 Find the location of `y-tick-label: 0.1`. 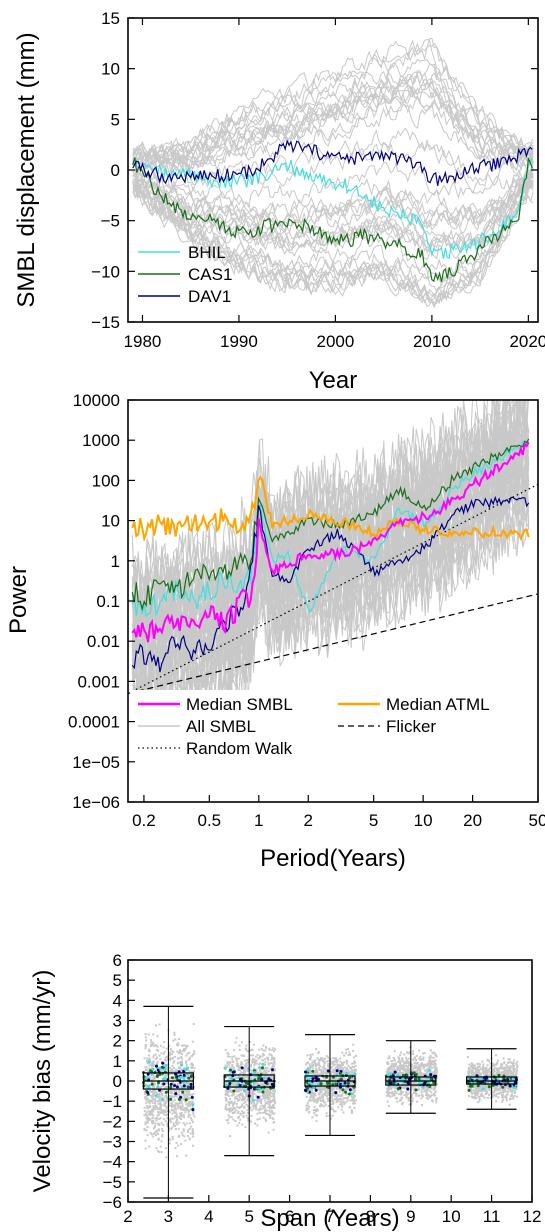

y-tick-label: 0.1 is located at coordinates (108, 601).